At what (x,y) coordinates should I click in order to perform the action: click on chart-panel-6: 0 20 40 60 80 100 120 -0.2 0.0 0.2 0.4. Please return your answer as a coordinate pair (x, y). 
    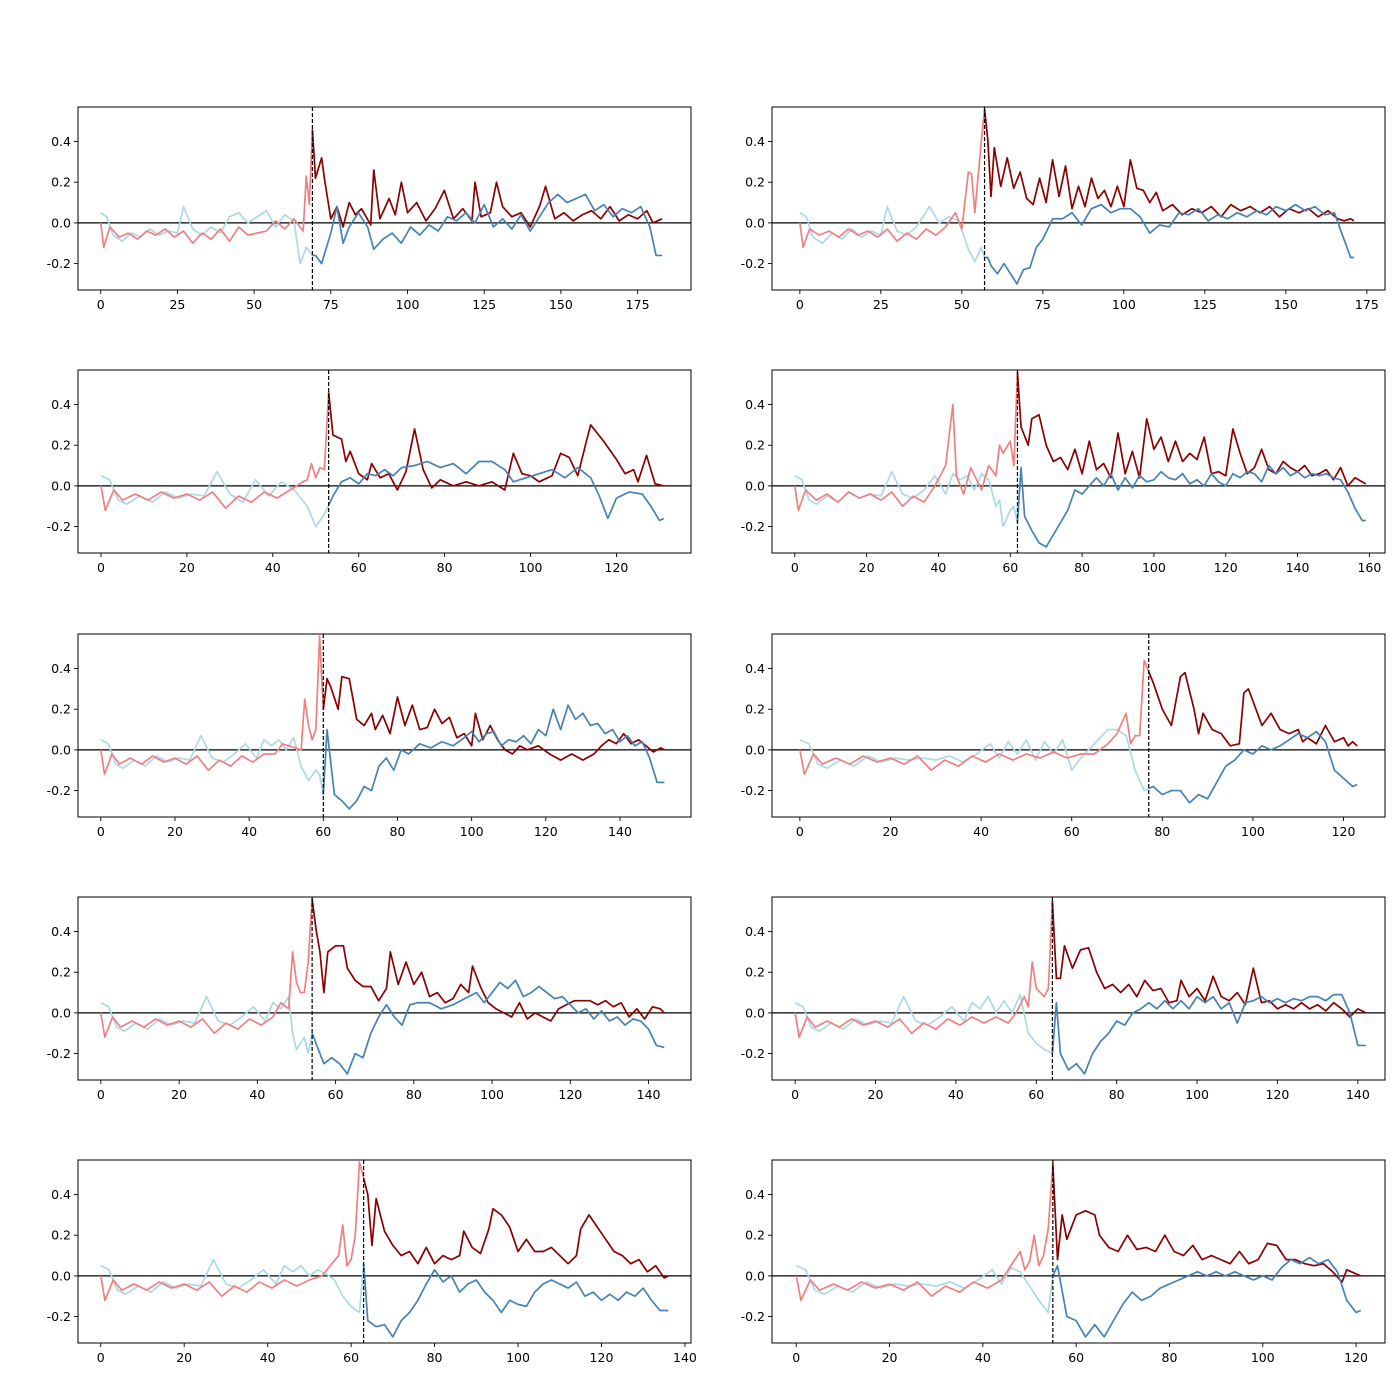
    Looking at the image, I should click on (1063, 736).